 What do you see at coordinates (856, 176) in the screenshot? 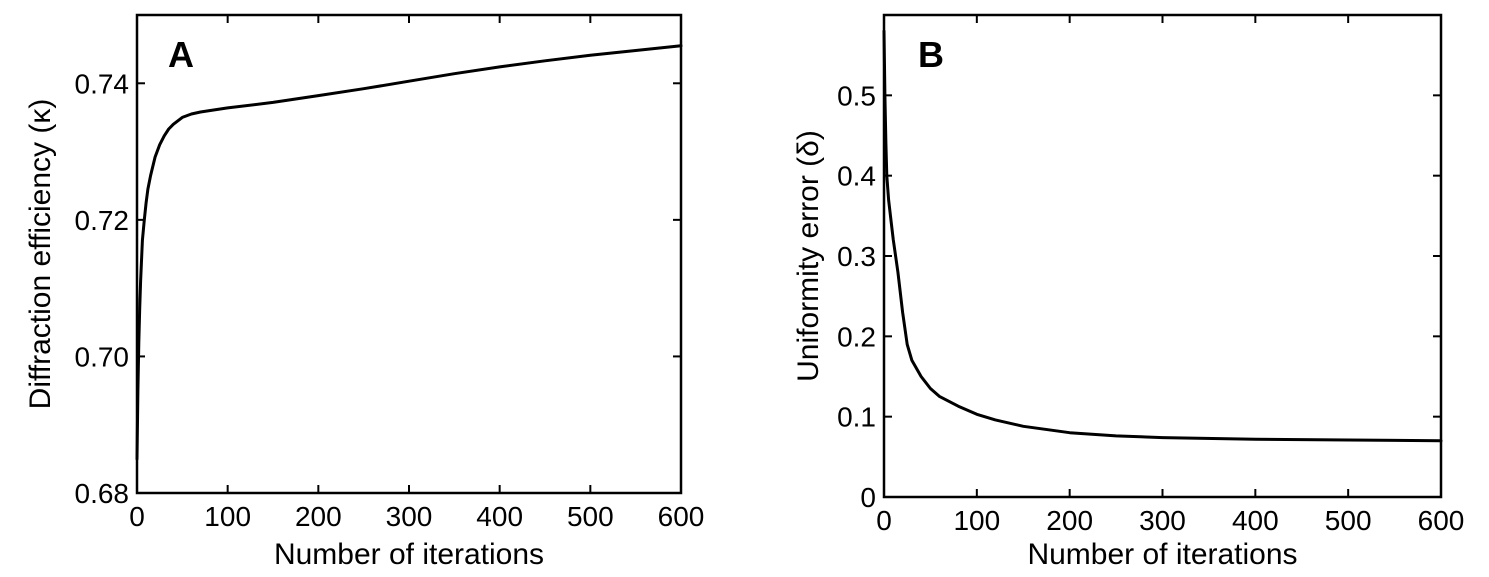
I see `y-tick-label: 0.4` at bounding box center [856, 176].